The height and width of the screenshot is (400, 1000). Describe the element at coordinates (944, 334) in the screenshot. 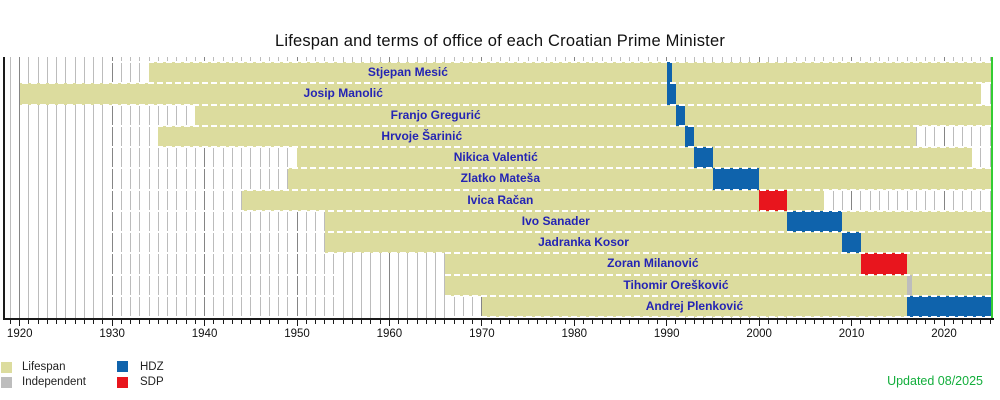

I see `axis-tick-label: 2020` at that location.